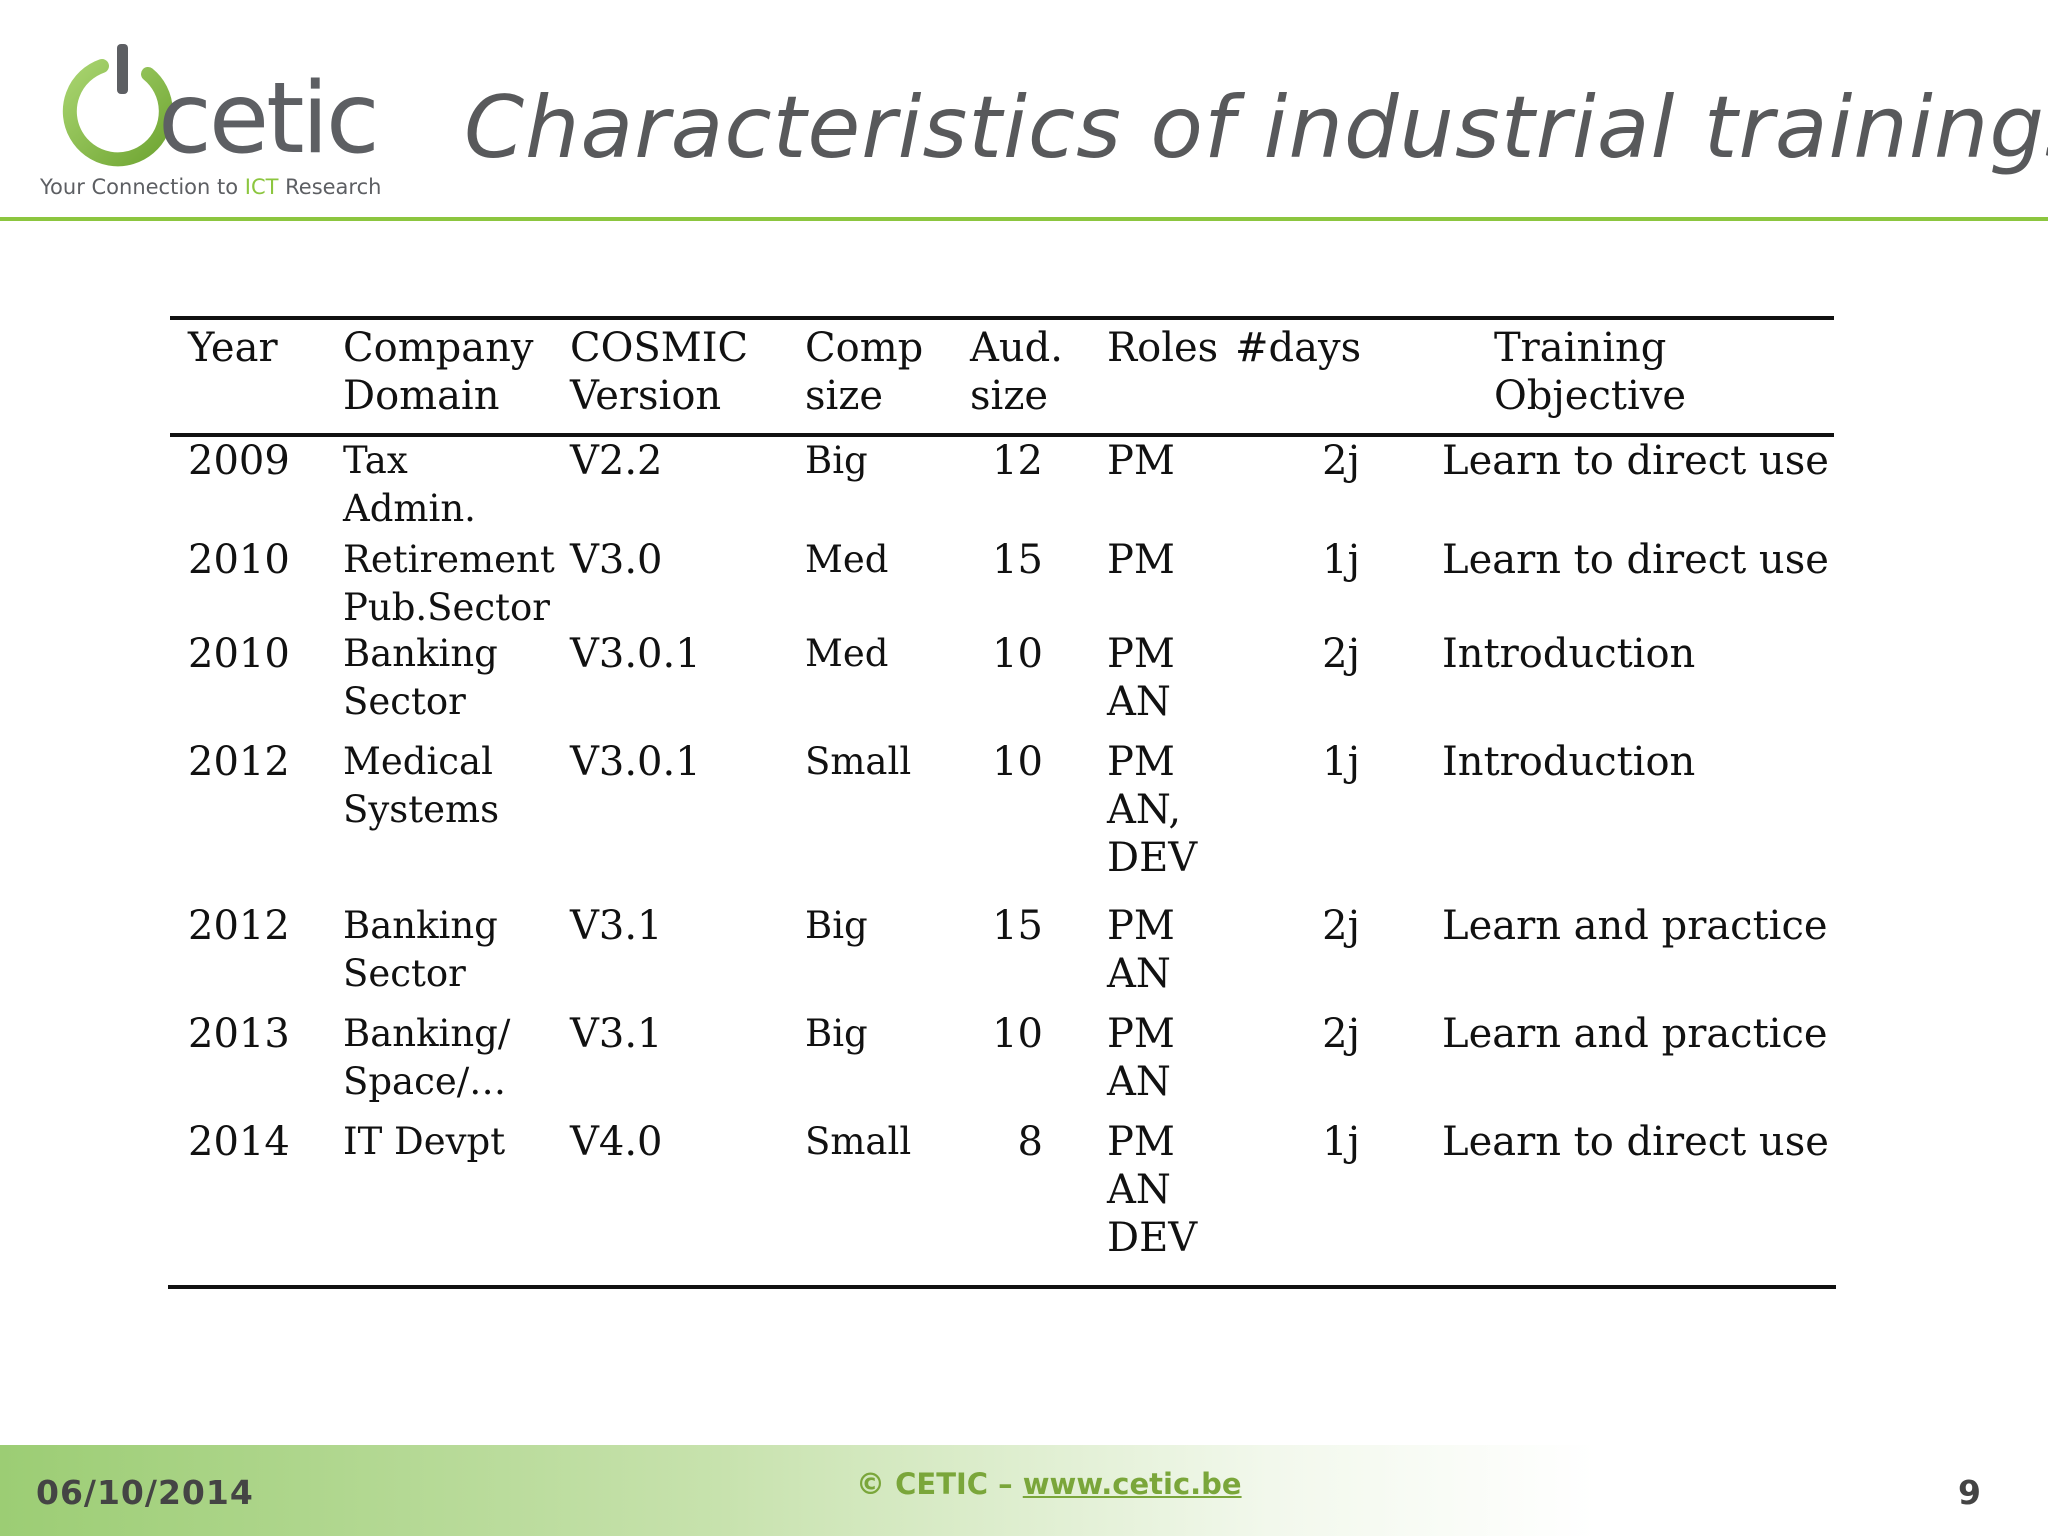 This screenshot has width=2048, height=1536. Describe the element at coordinates (449, 583) in the screenshot. I see `cell-domain: Retirement Pub.Sector` at that location.